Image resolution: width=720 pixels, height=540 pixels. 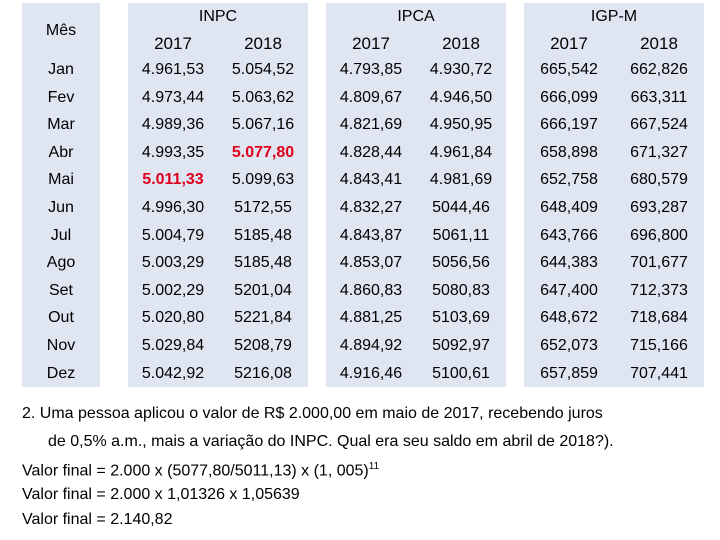 I want to click on table-cell: 4.930,72, so click(x=461, y=69).